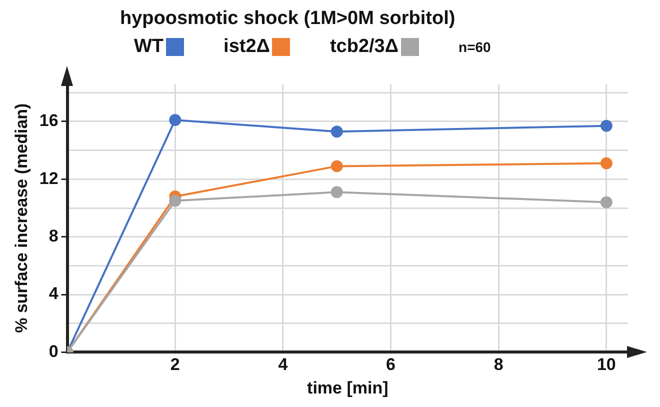 The height and width of the screenshot is (407, 660). What do you see at coordinates (474, 47) in the screenshot?
I see `text: n=60` at bounding box center [474, 47].